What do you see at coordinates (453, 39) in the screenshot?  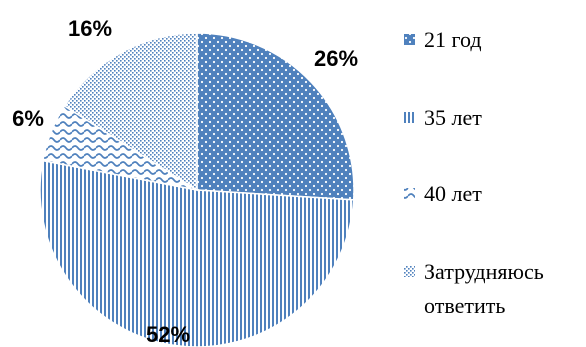 I see `legend-label-21-god: 21 год` at bounding box center [453, 39].